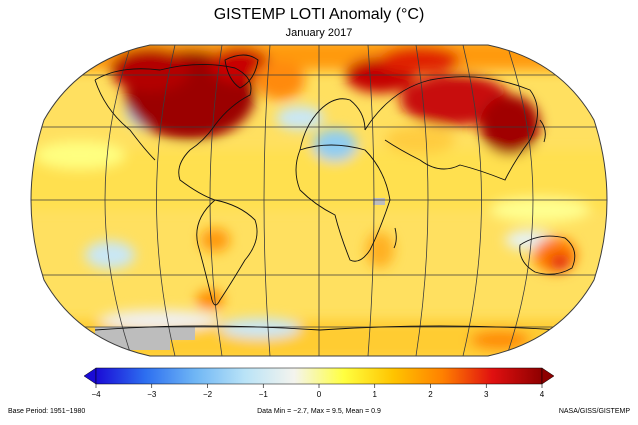 The width and height of the screenshot is (638, 425). I want to click on map-title: GISTEMP LOTI Anomaly (°C), so click(319, 14).